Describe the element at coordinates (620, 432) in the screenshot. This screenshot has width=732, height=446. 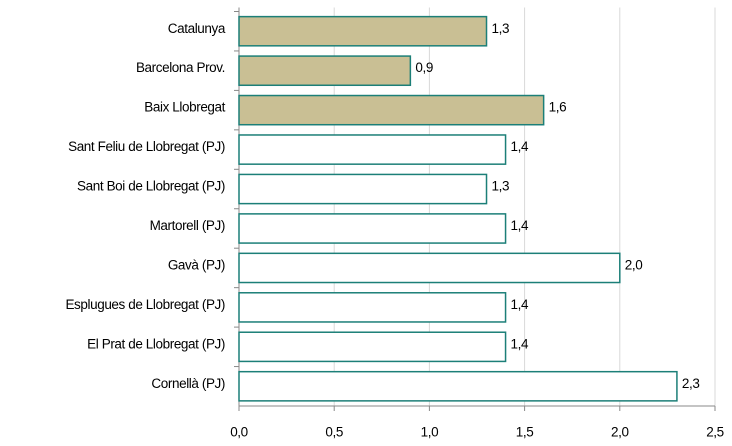
I see `x-tick-label: 2,0` at that location.